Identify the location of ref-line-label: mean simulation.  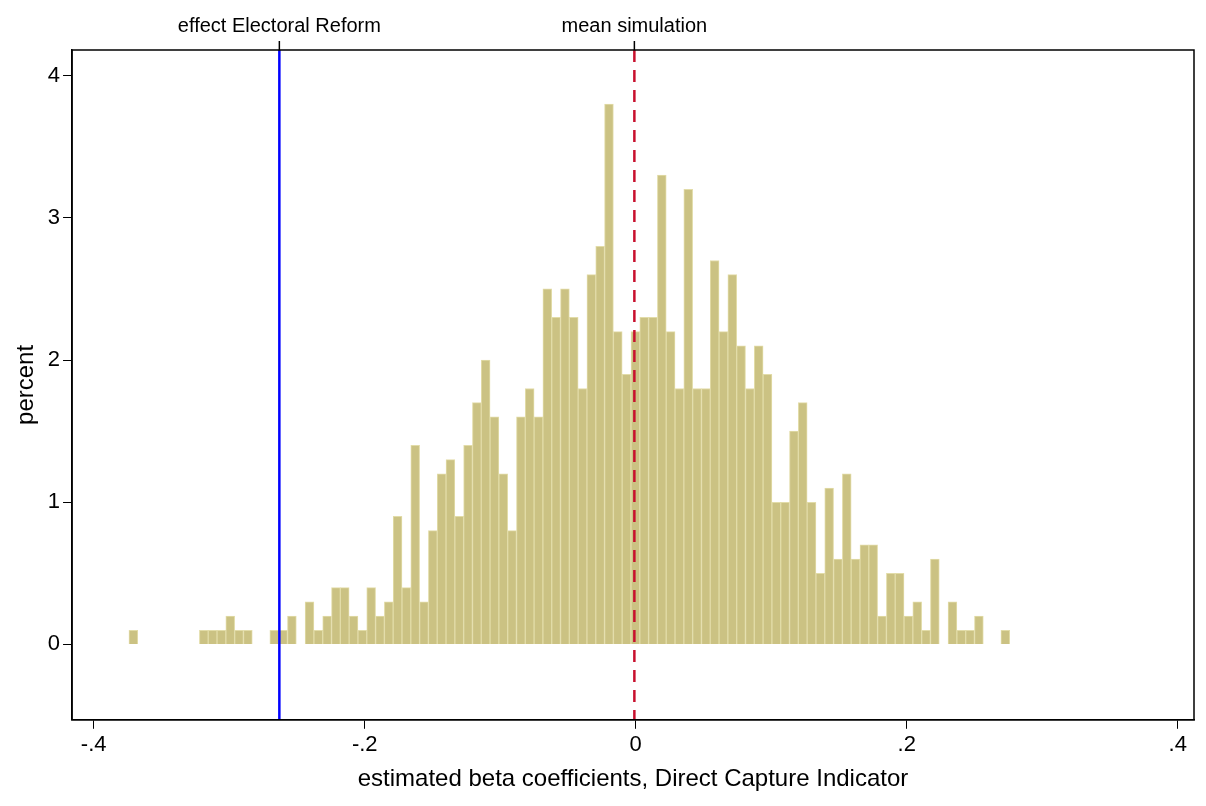
(634, 24).